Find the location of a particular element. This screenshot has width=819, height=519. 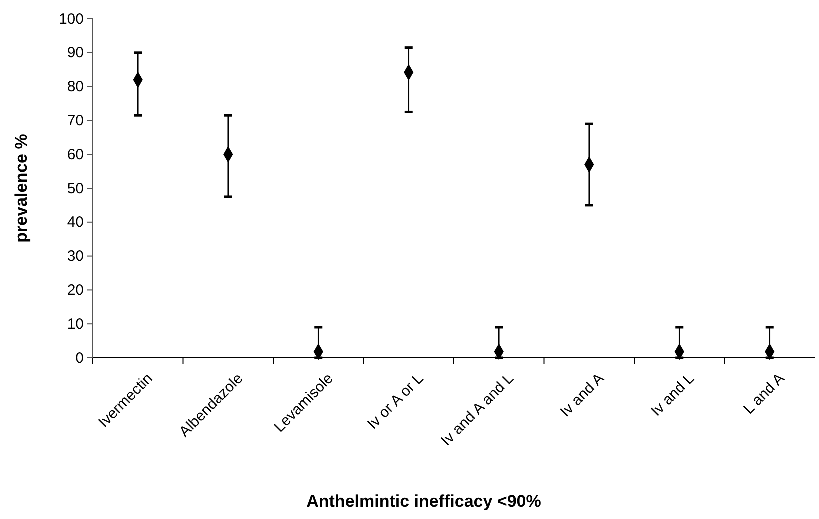

y-tick-label: 100 is located at coordinates (71, 19).